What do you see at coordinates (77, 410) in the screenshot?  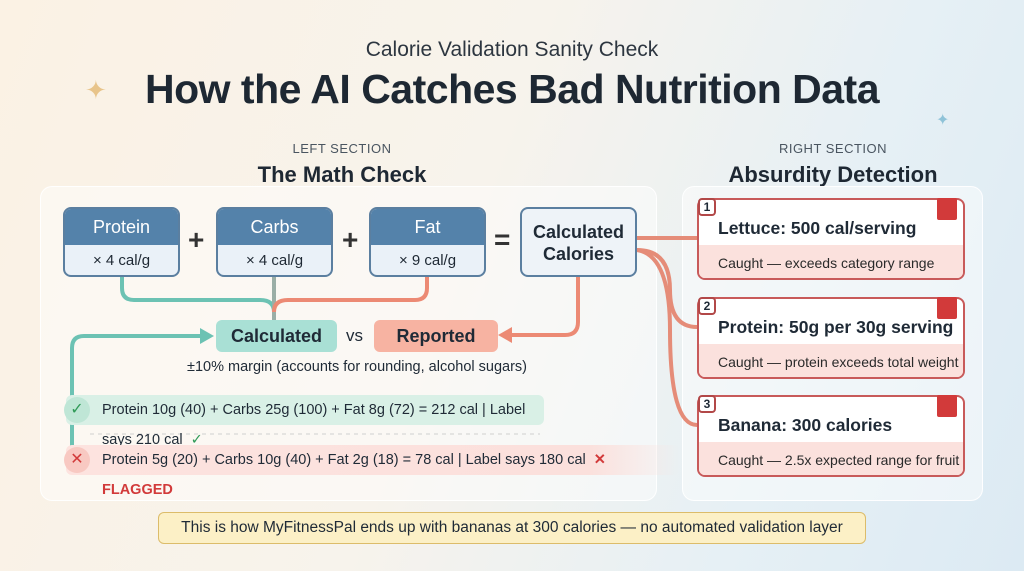 I see `check-icon: ✓` at bounding box center [77, 410].